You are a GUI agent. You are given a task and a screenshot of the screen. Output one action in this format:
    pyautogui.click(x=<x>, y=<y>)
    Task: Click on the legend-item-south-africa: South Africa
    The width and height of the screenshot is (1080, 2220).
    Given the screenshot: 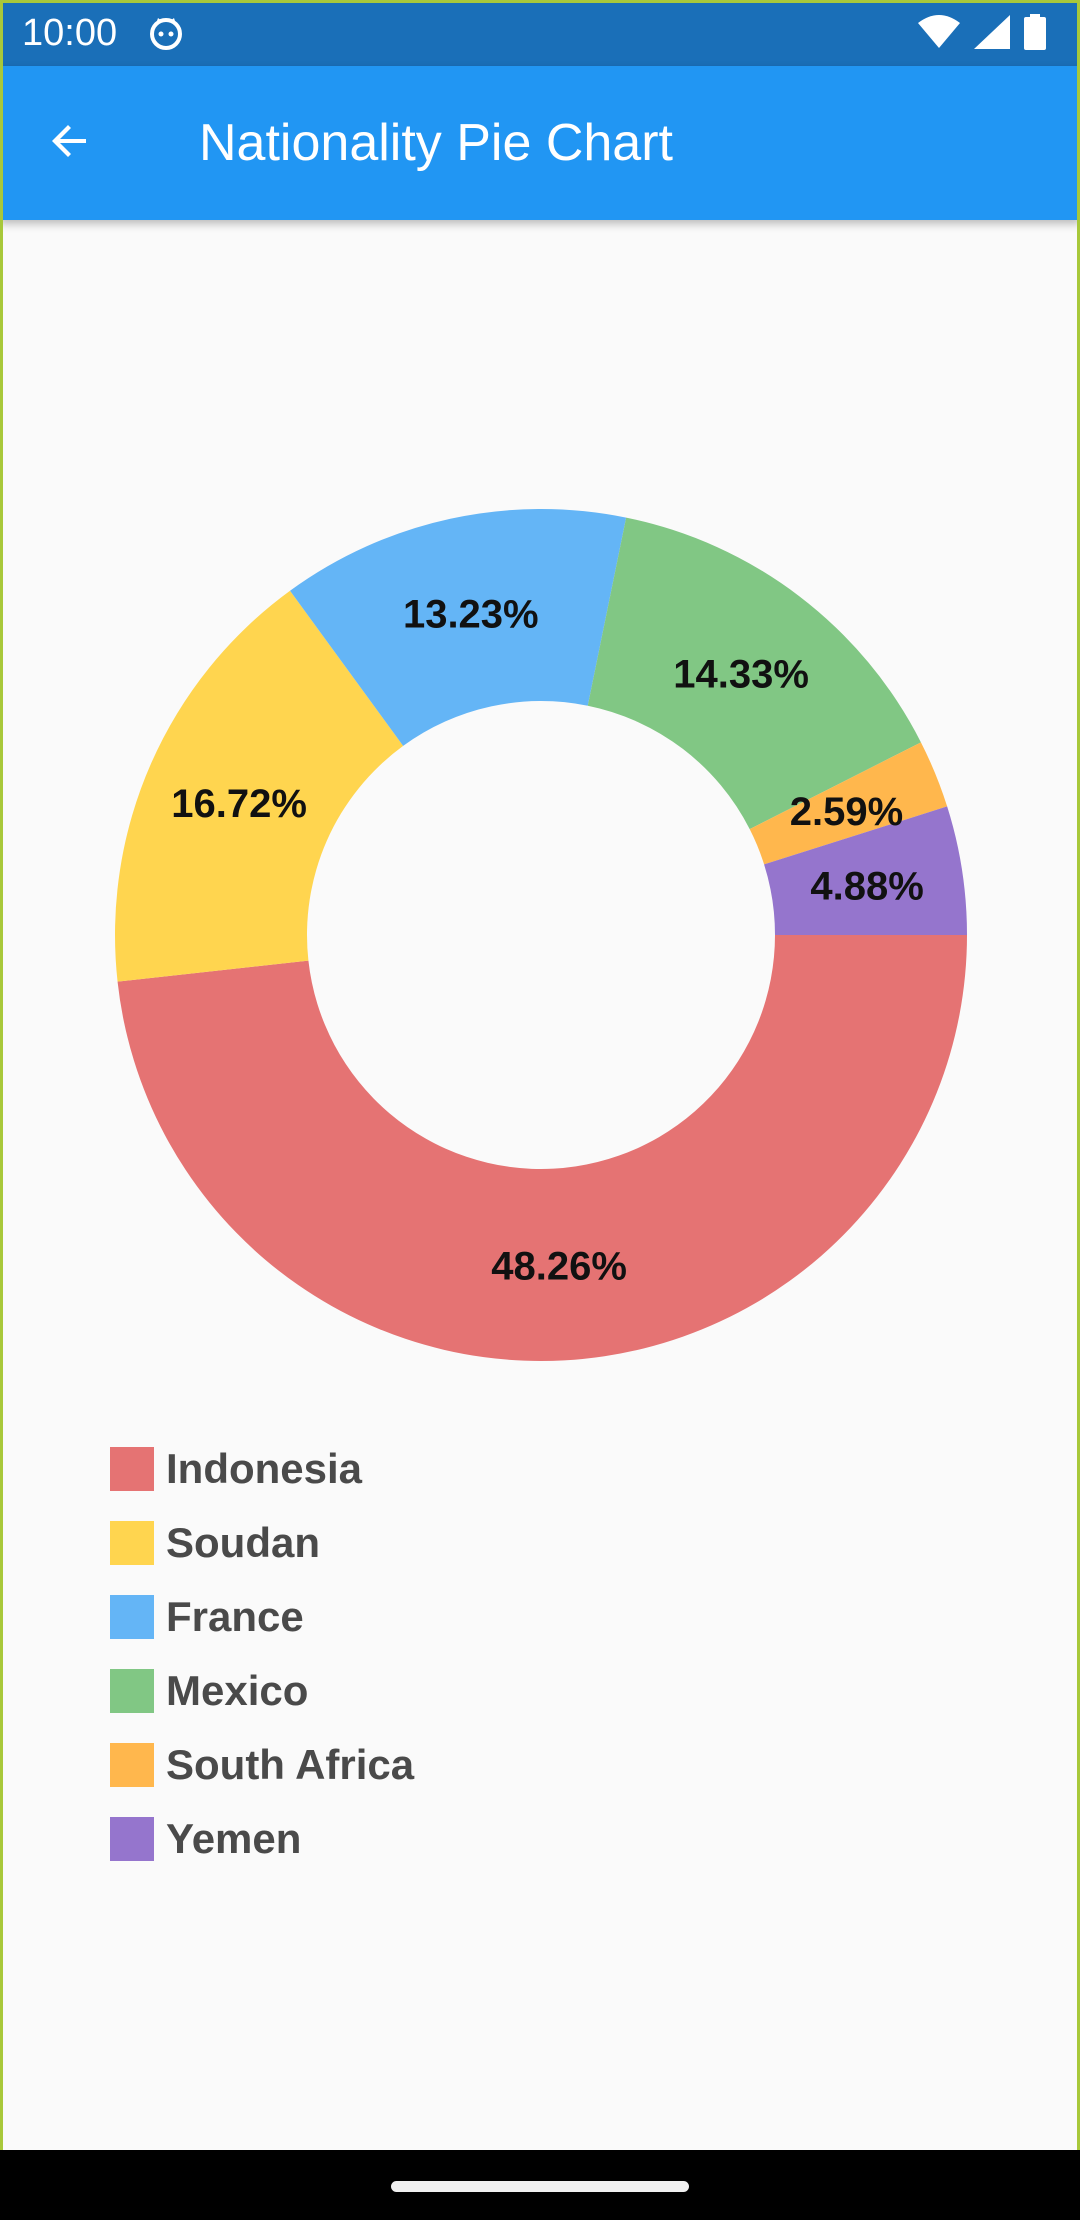 What is the action you would take?
    pyautogui.click(x=262, y=1765)
    